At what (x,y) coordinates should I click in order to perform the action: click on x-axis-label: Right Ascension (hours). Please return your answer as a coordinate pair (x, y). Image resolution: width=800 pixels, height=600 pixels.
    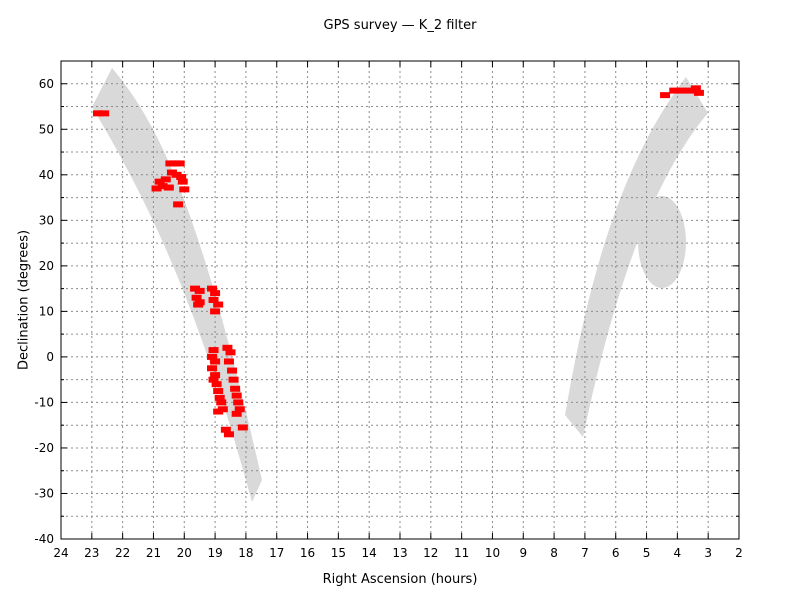
    Looking at the image, I should click on (400, 579).